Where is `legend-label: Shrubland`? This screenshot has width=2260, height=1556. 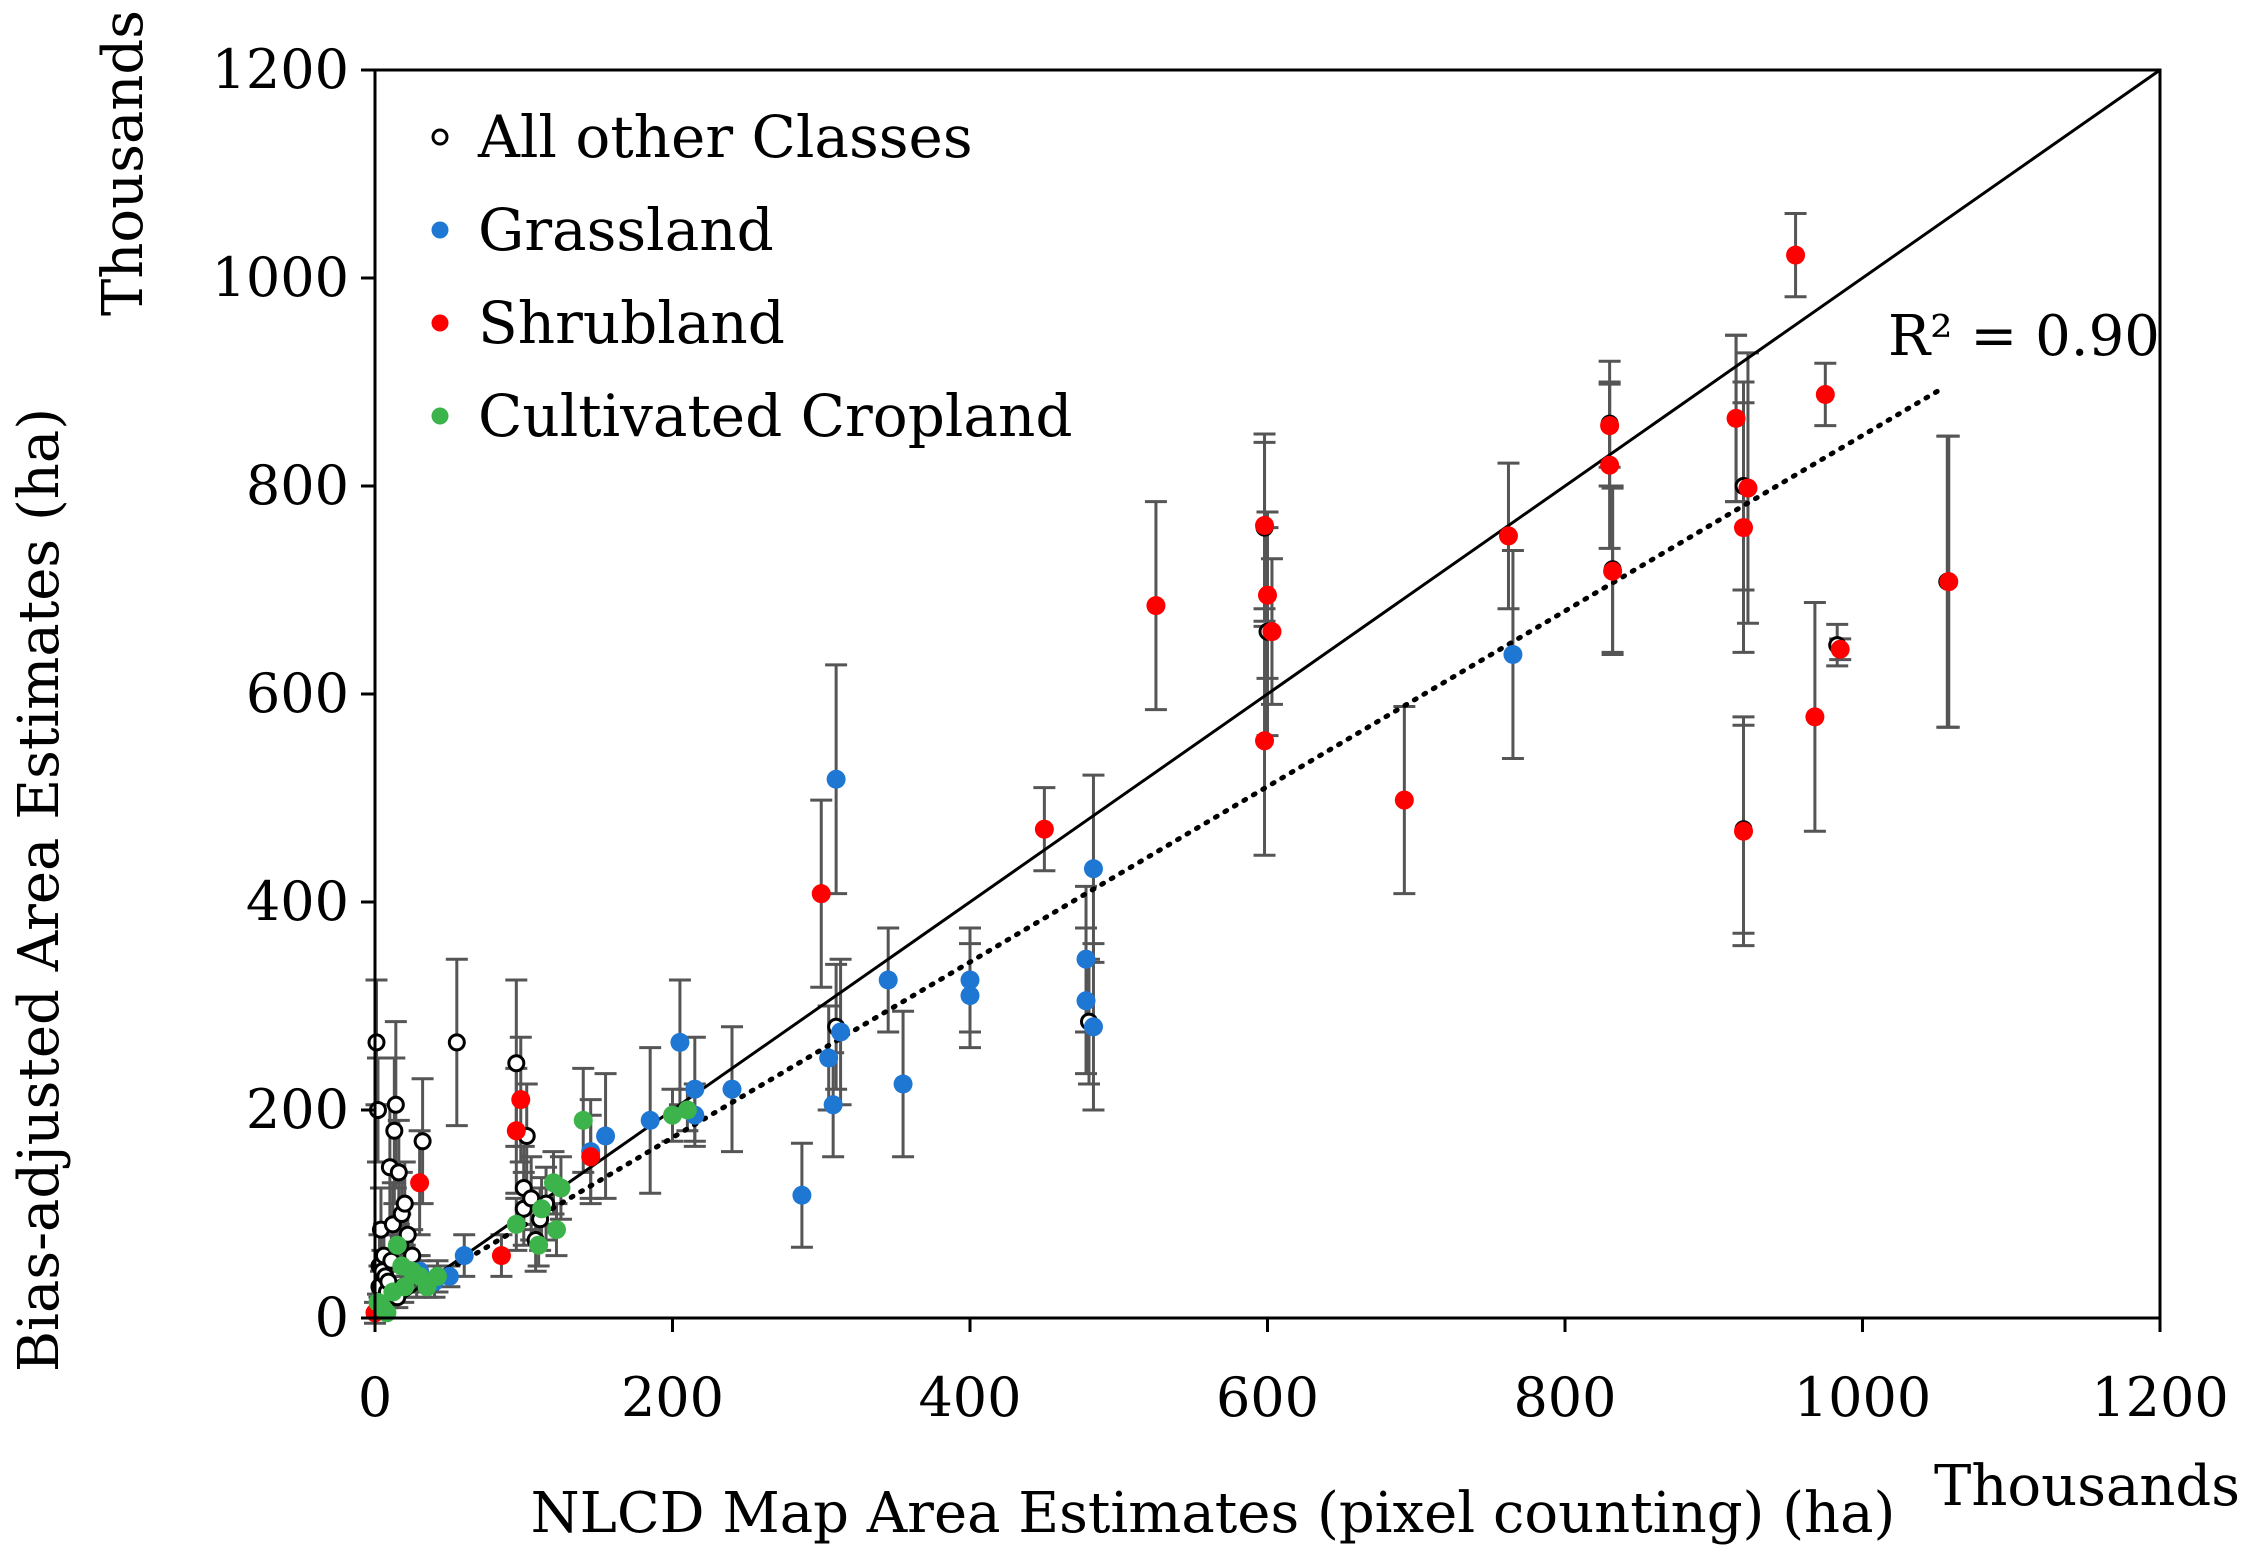
legend-label: Shrubland is located at coordinates (631, 323).